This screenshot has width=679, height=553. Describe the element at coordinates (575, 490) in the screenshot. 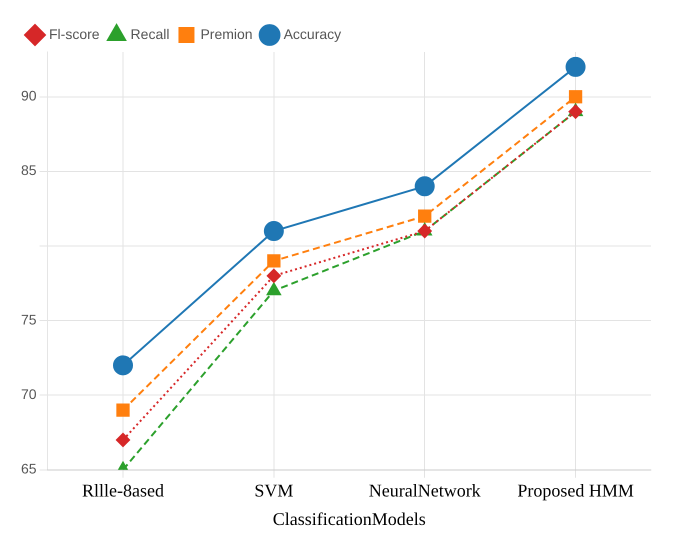

I see `x-tick-label: Proposed HMM` at that location.